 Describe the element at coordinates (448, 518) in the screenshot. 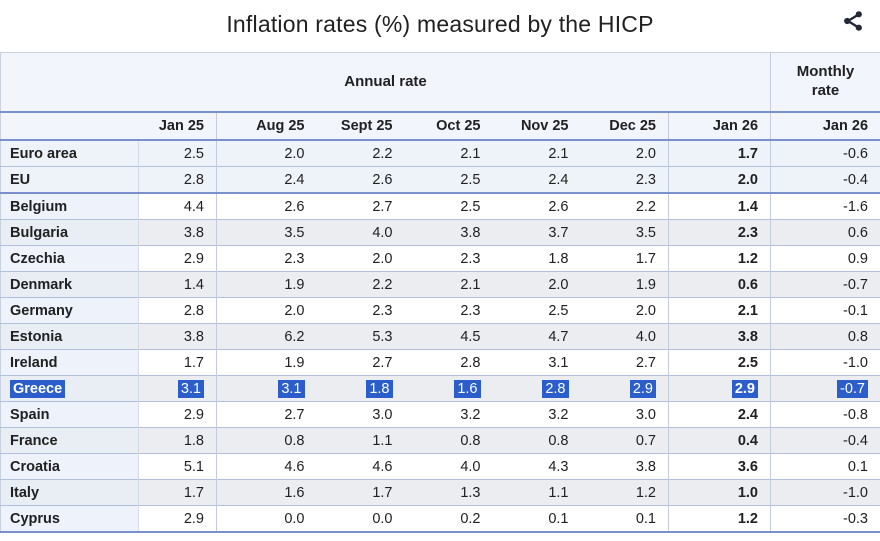

I see `annual-rate-cell: 0.2` at that location.